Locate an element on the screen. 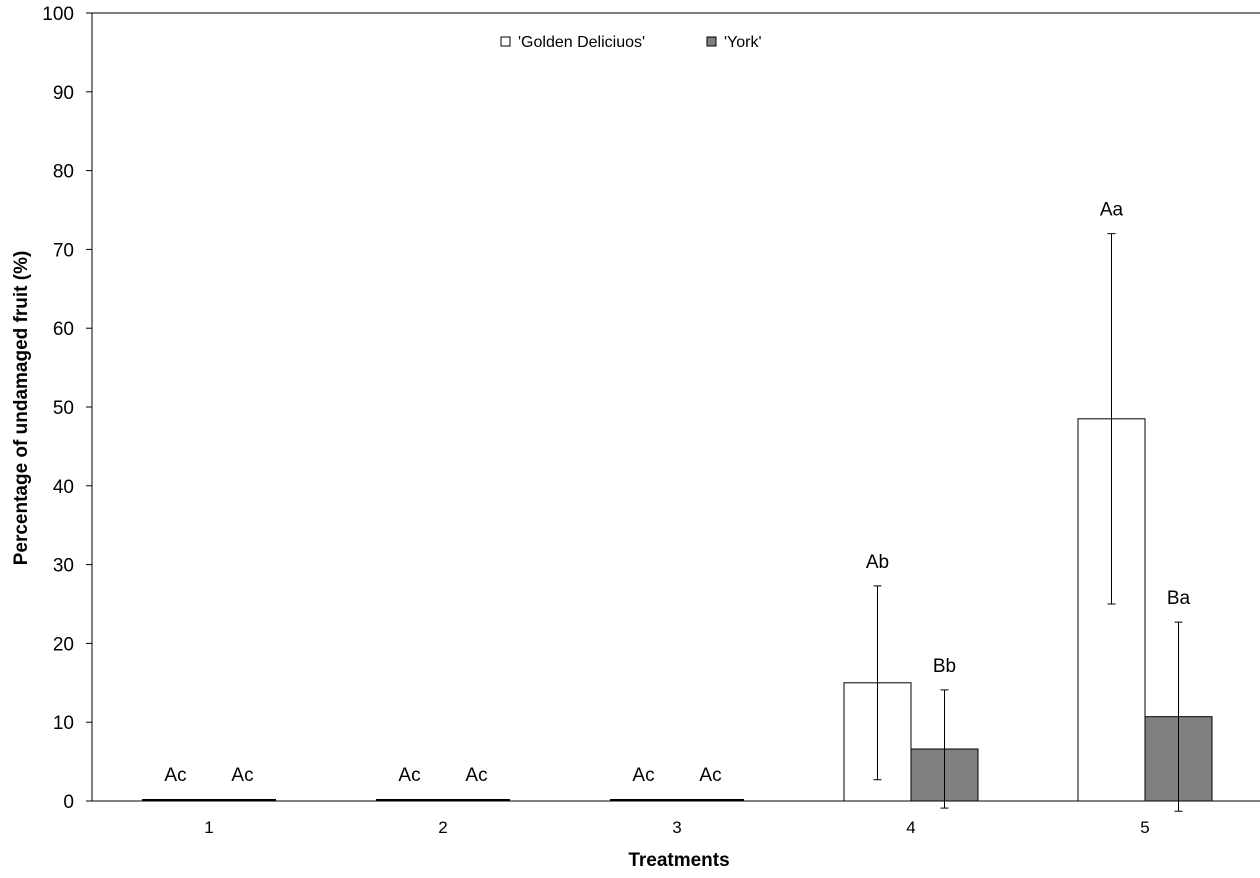 The image size is (1260, 878). legend-label: 'Golden Deliciuos' is located at coordinates (581, 42).